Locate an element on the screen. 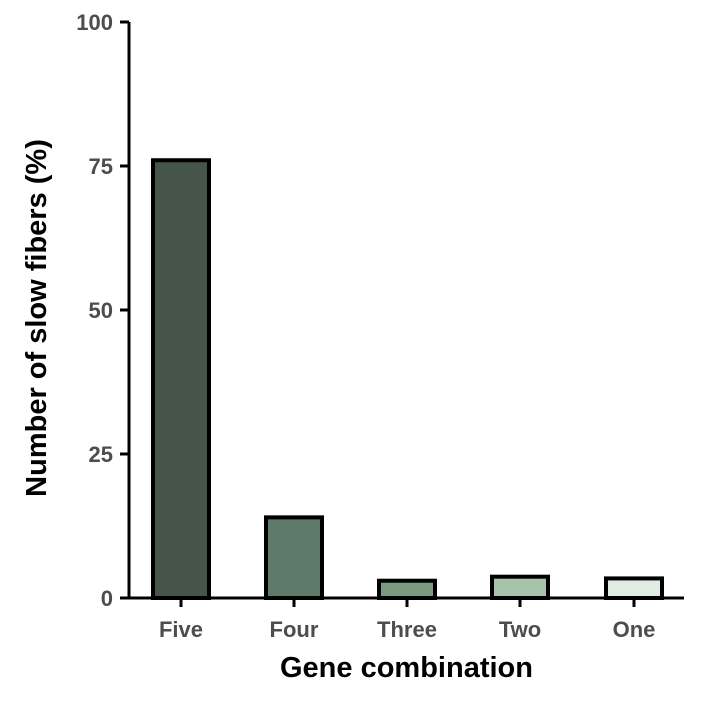 The height and width of the screenshot is (708, 708). y-tick-label: 50 is located at coordinates (101, 310).